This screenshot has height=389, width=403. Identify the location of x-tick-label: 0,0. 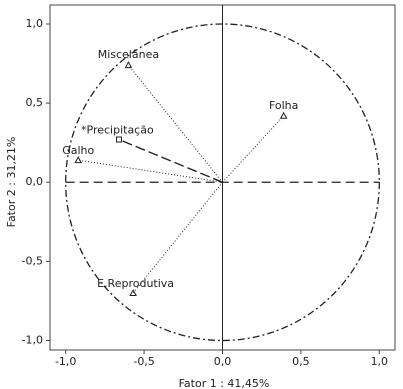
(223, 361).